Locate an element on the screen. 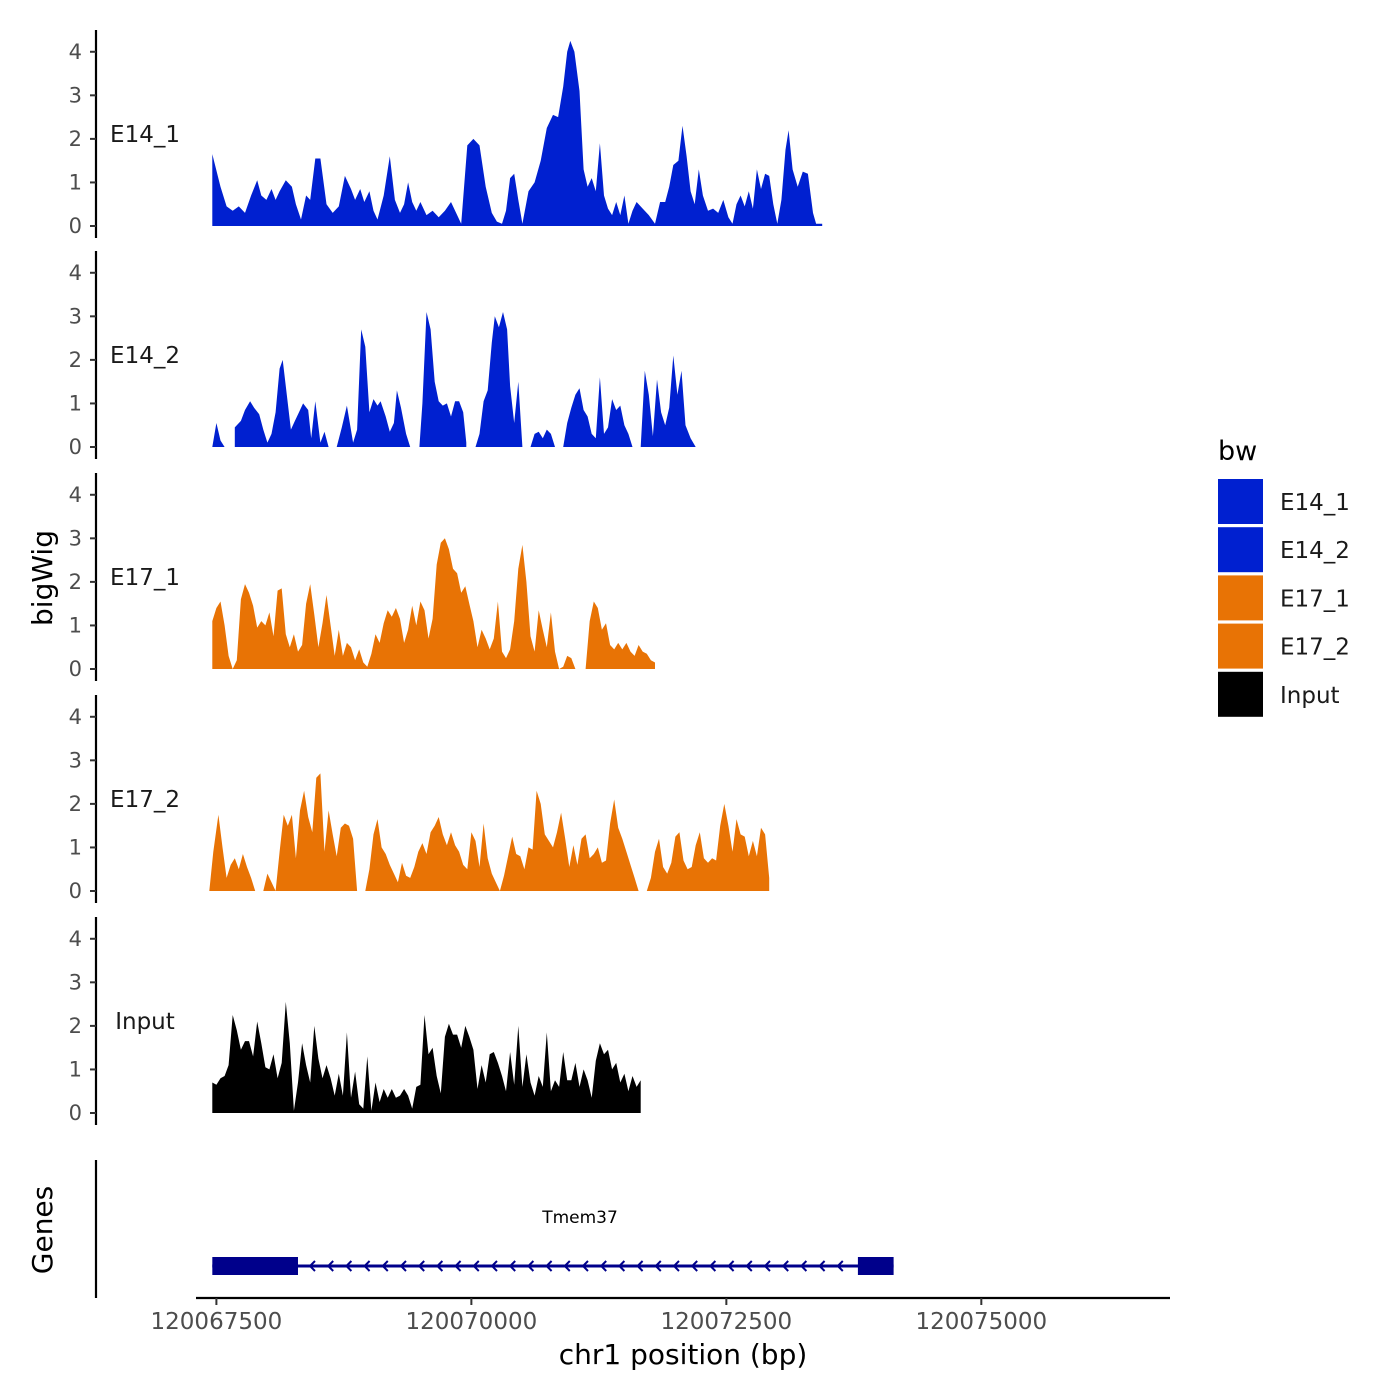 This screenshot has height=1400, width=1400. coverage-area-Input is located at coordinates (426, 1057).